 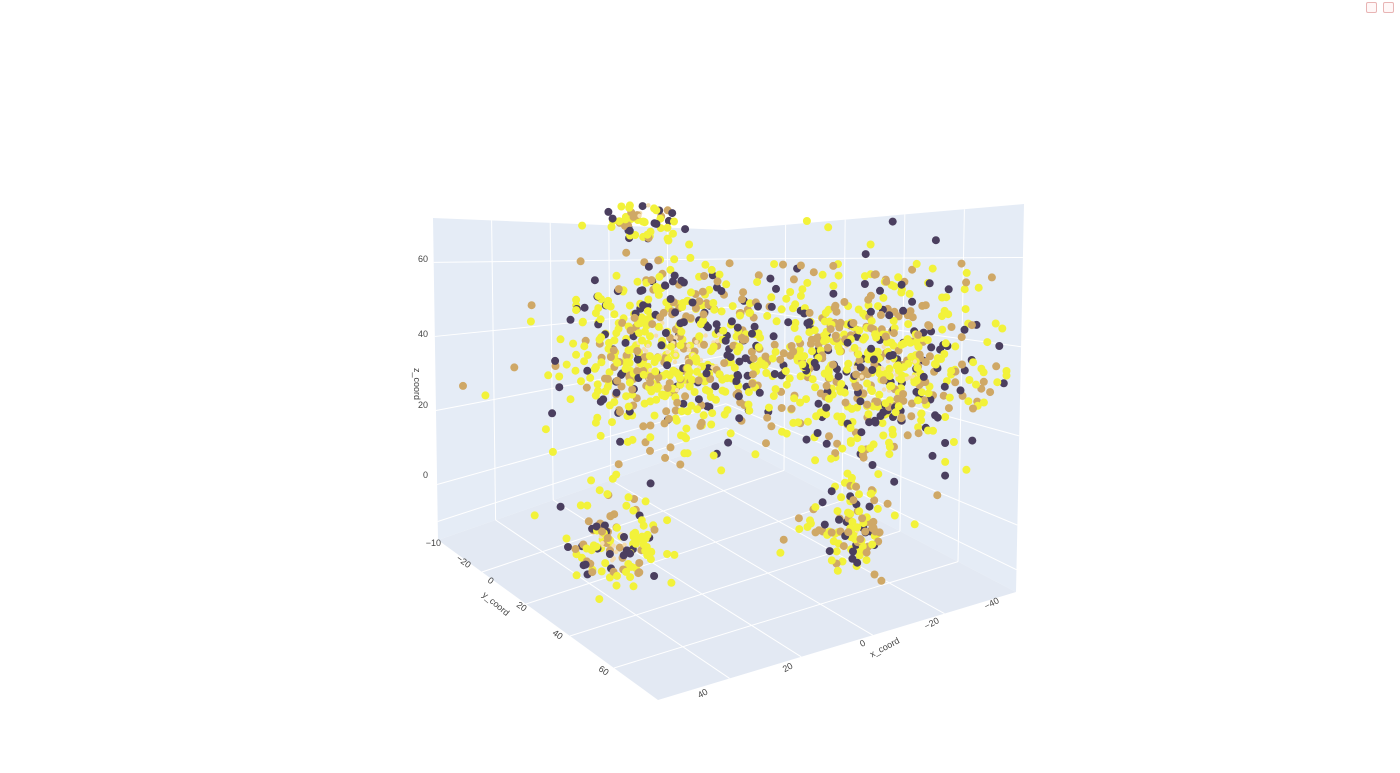 What do you see at coordinates (417, 384) in the screenshot?
I see `z-axis-title: z_coord` at bounding box center [417, 384].